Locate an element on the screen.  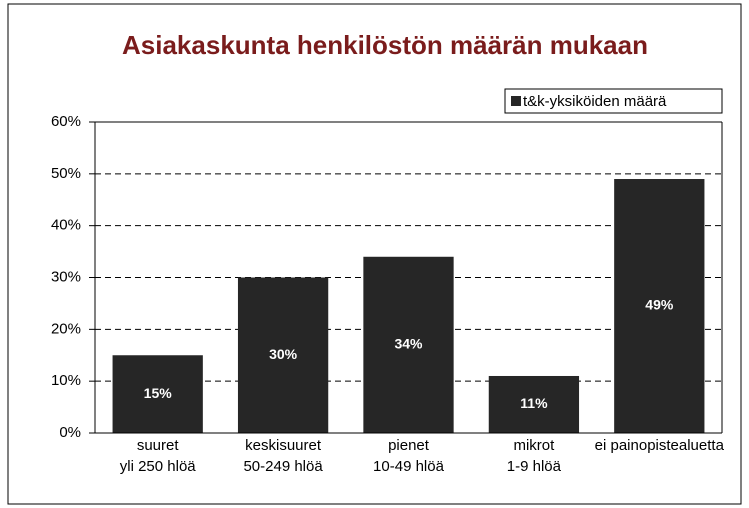
y-tick-label: 10% is located at coordinates (66, 380).